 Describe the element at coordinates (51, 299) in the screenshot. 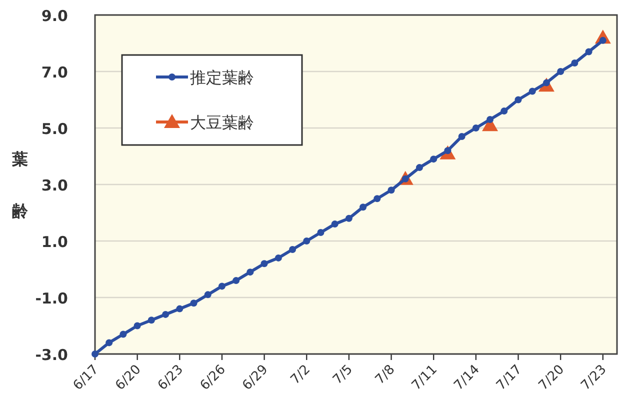

I see `y-tick-label: -1.0` at that location.